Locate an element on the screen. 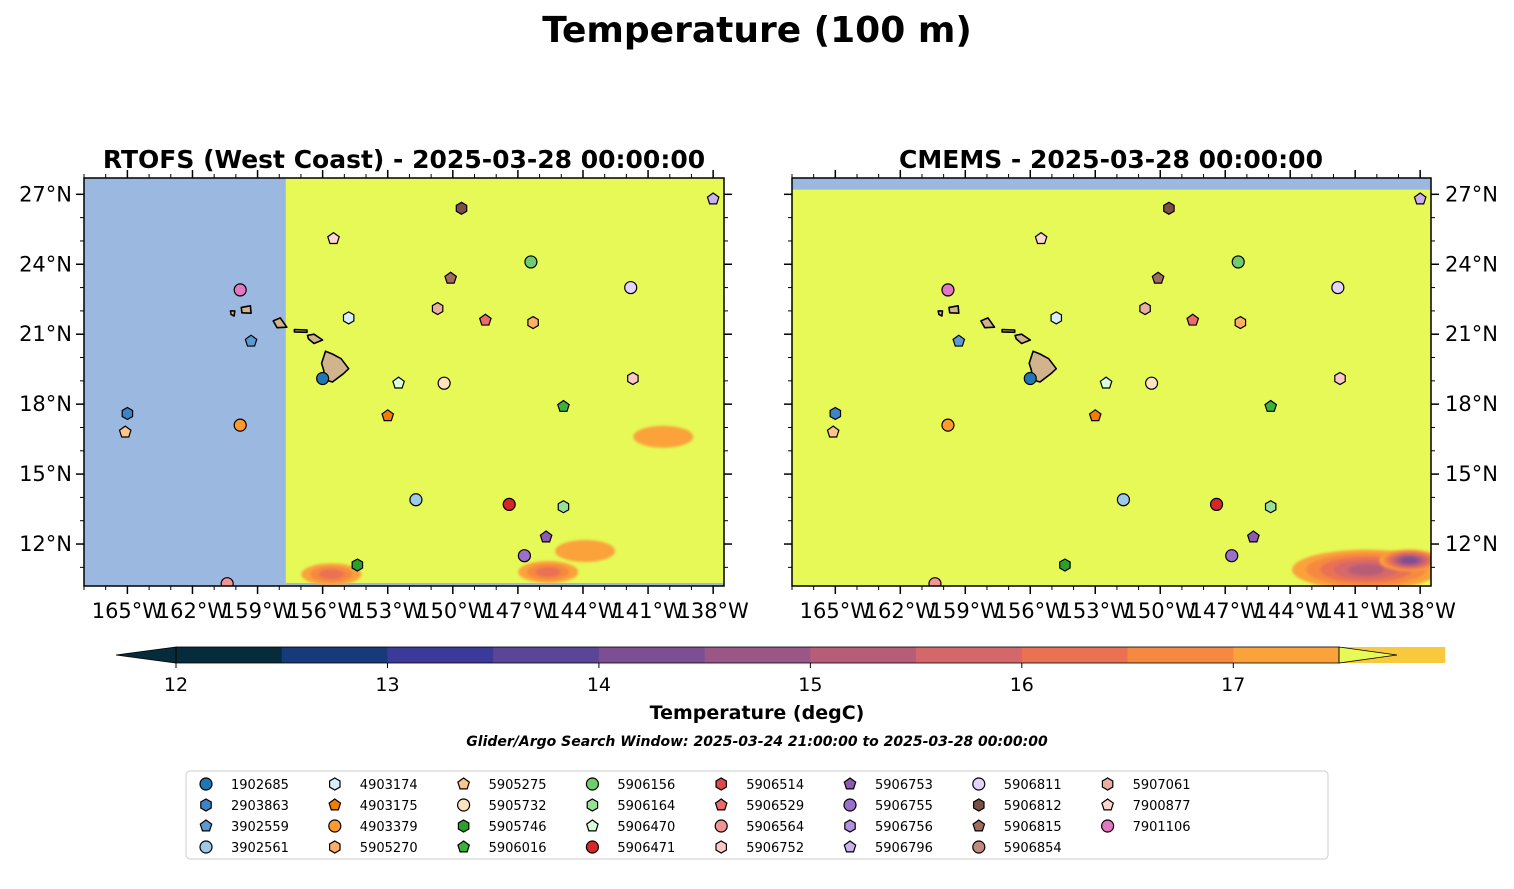 This screenshot has height=889, width=1514. x-tick-label: 138°W is located at coordinates (1420, 611).